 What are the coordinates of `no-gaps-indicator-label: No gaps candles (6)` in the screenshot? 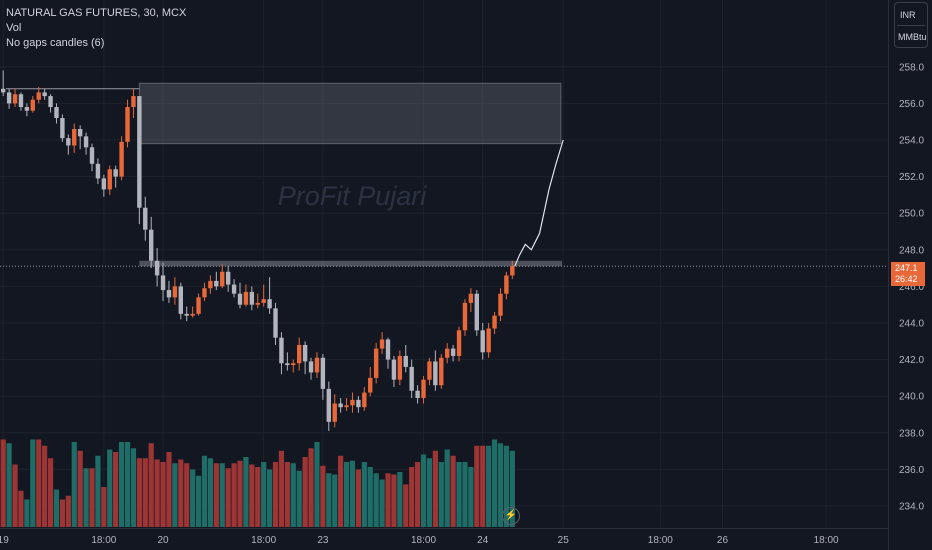 It's located at (55, 43).